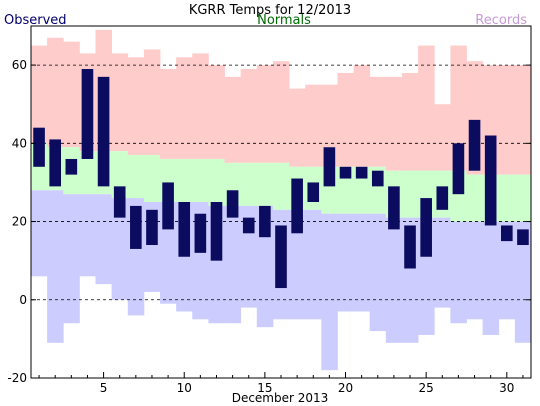  I want to click on x-tick-label: 10, so click(184, 388).